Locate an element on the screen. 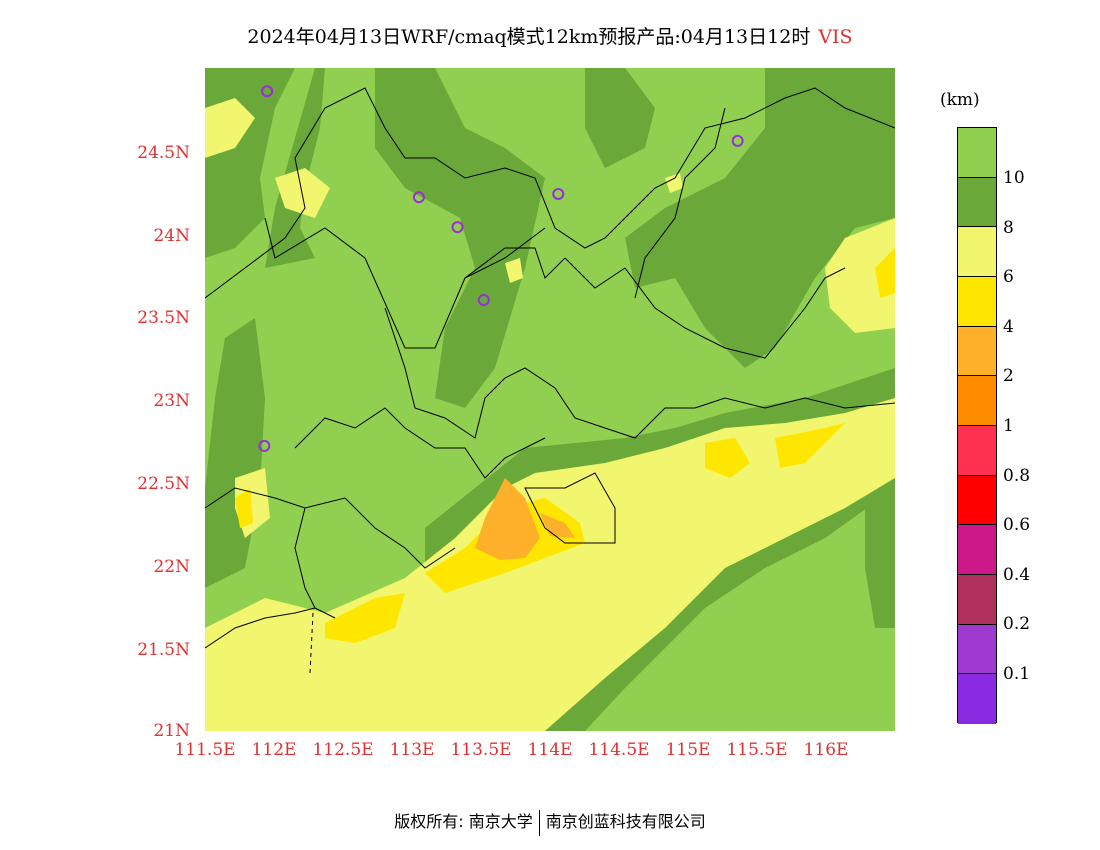  lat-label: 22.5N is located at coordinates (163, 484).